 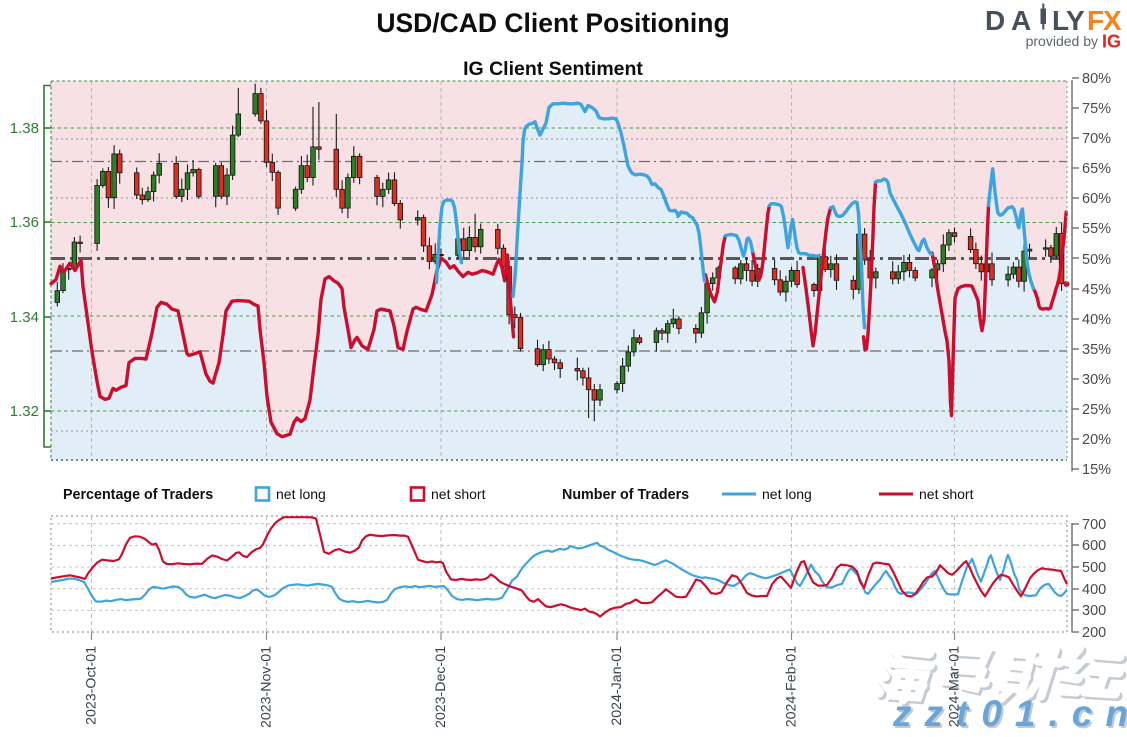 What do you see at coordinates (1096, 109) in the screenshot?
I see `svg-text: 75%` at bounding box center [1096, 109].